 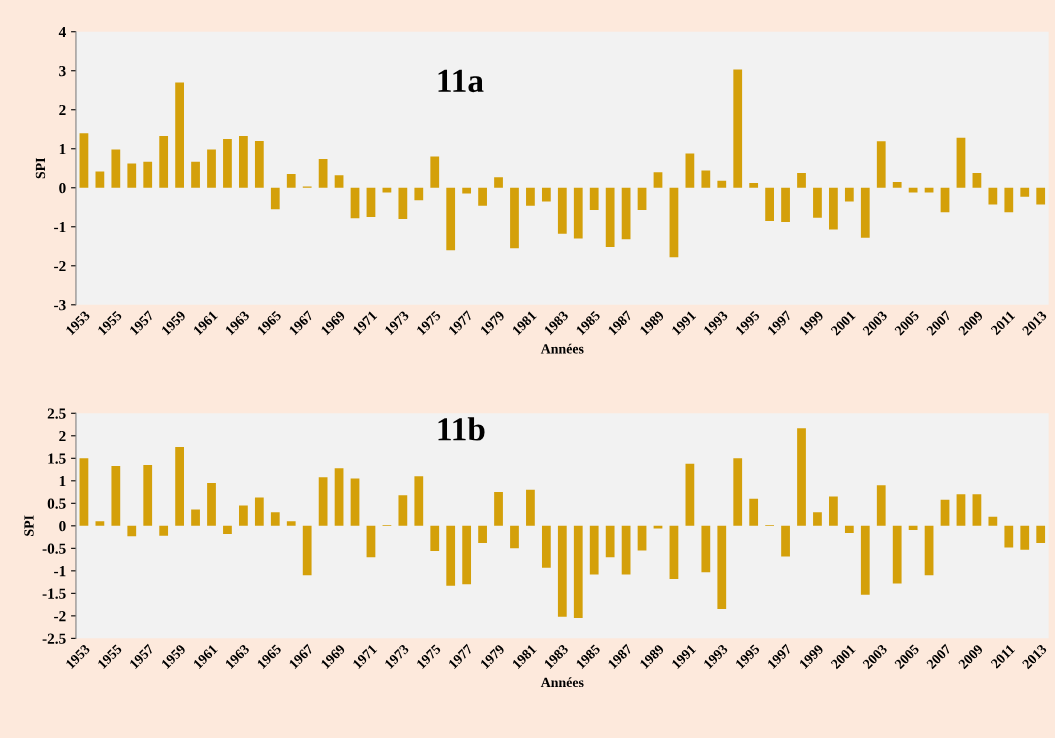 I want to click on y-tick-label: -2.5, so click(x=54, y=638).